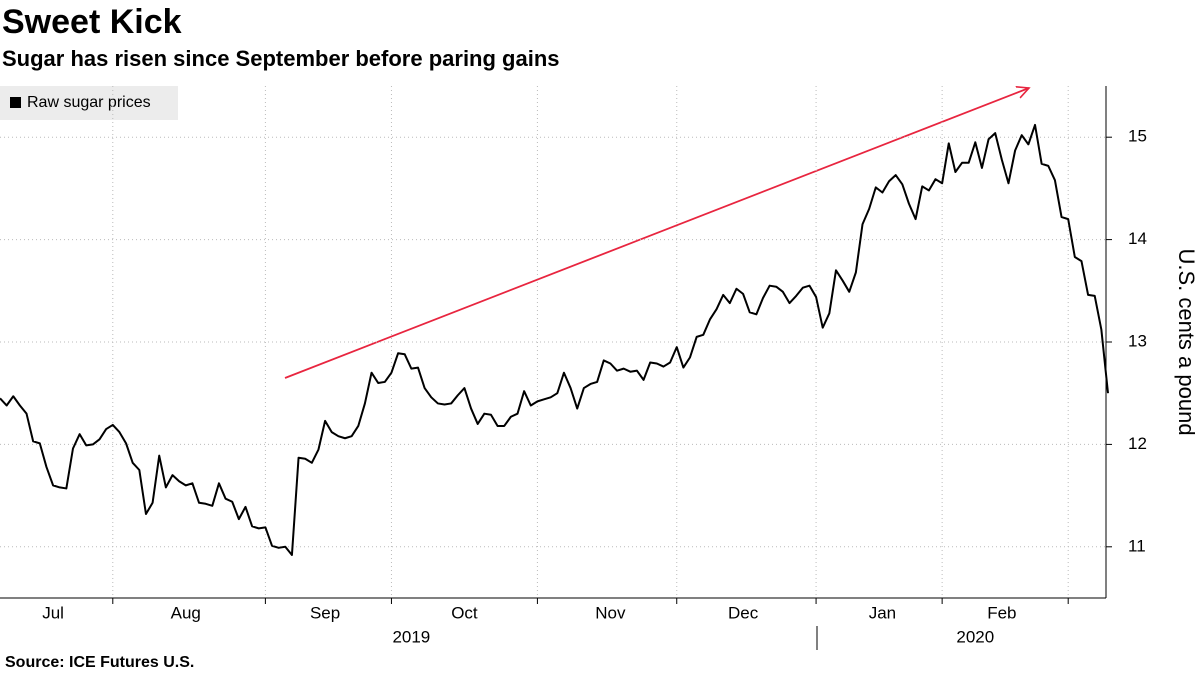 The height and width of the screenshot is (675, 1200). I want to click on y-tick-label: 11, so click(1137, 545).